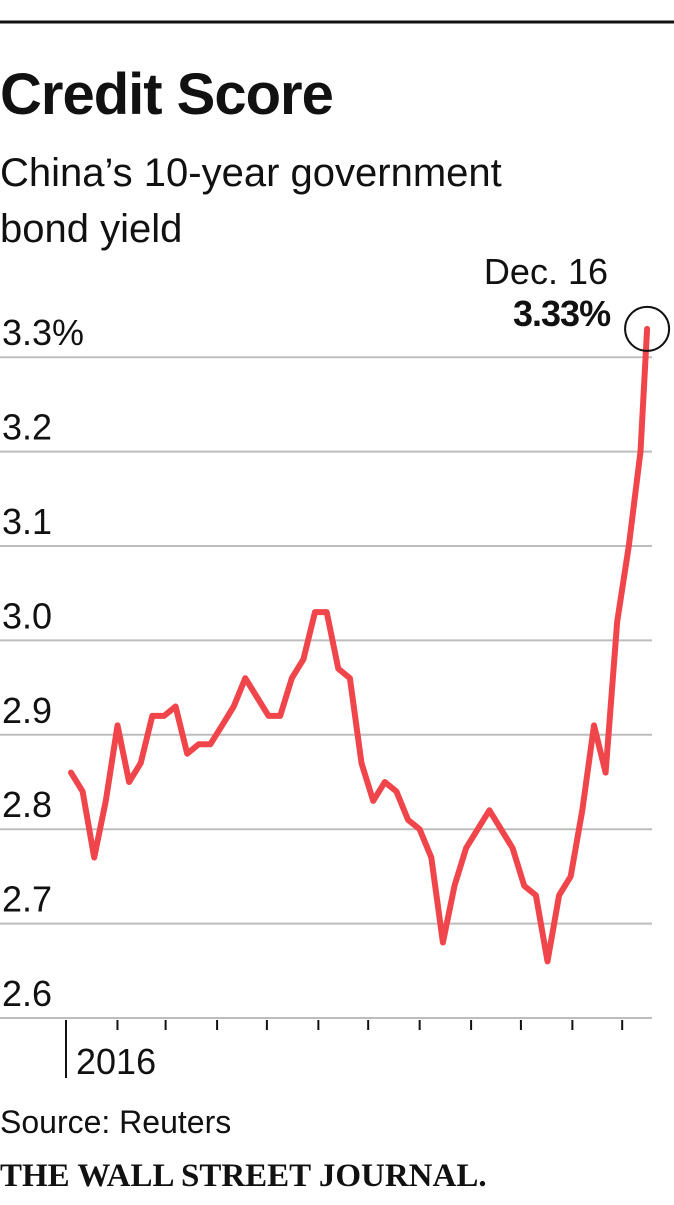  I want to click on value-label: 3.33%, so click(562, 313).